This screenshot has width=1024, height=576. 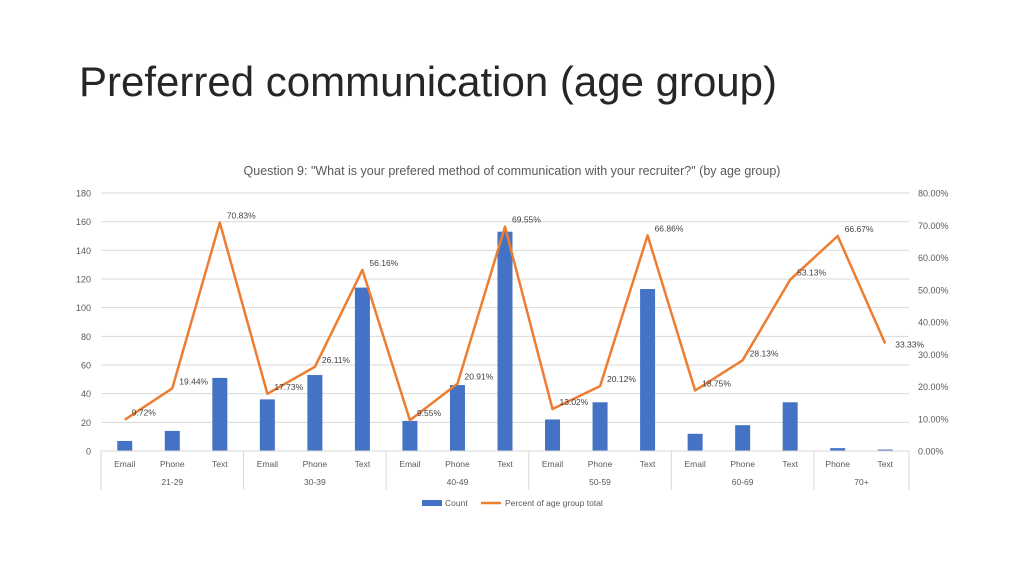 I want to click on legend: Count Percent of age group total, so click(x=512, y=503).